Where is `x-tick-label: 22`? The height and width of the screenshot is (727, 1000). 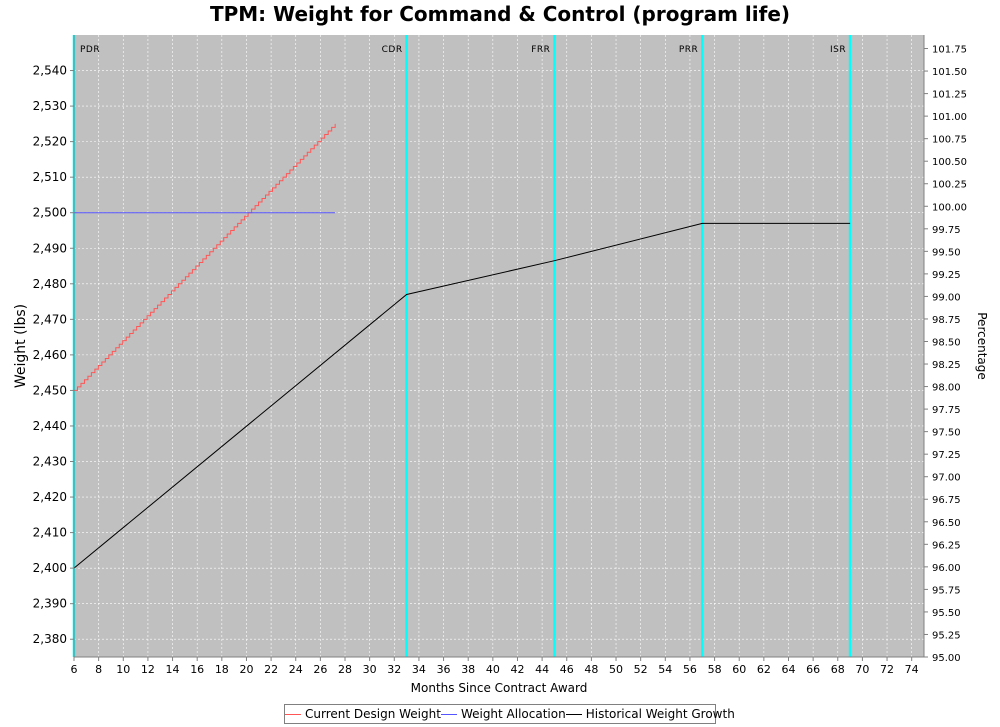
x-tick-label: 22 is located at coordinates (271, 669).